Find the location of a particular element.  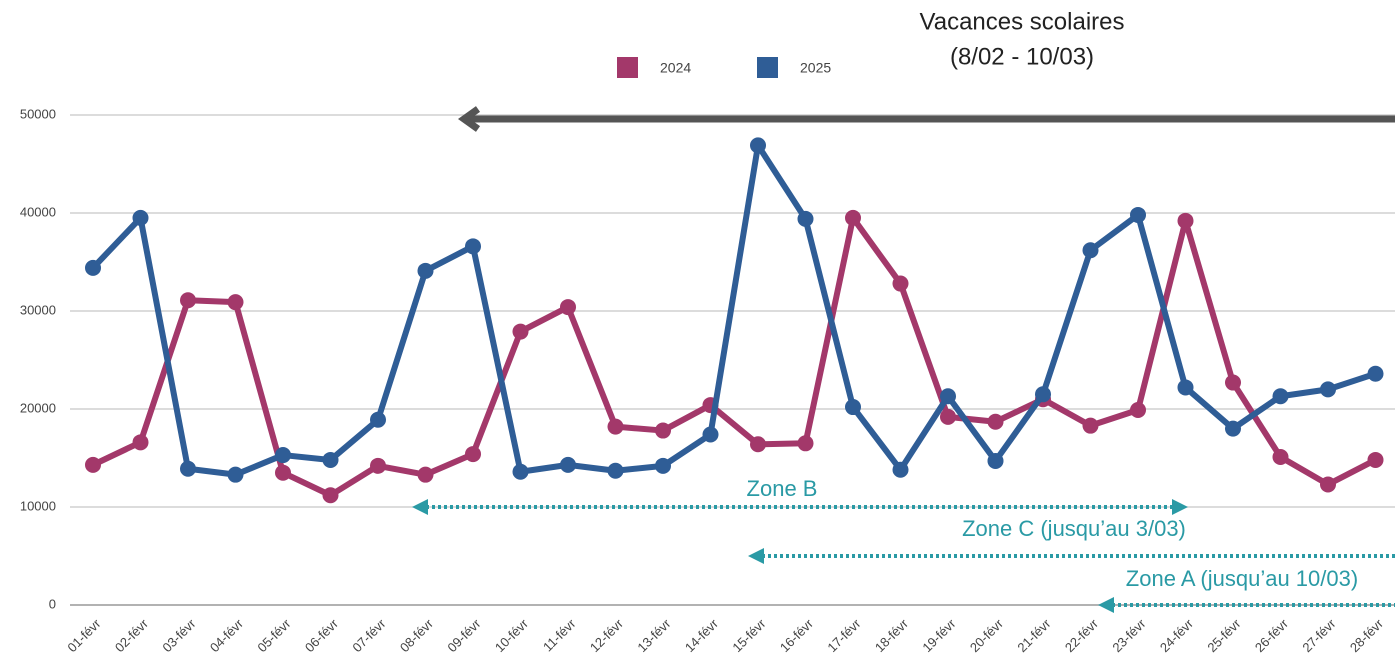

x-tick-label: 22-févr is located at coordinates (1082, 635).